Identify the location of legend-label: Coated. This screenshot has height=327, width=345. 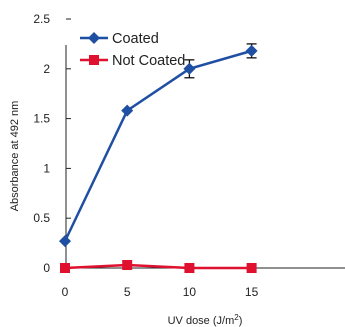
(135, 39).